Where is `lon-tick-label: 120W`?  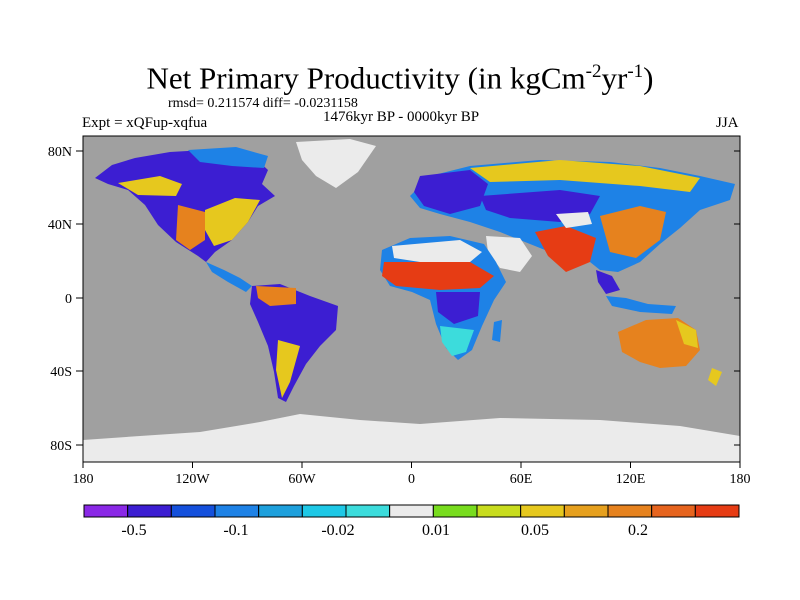
lon-tick-label: 120W is located at coordinates (192, 479).